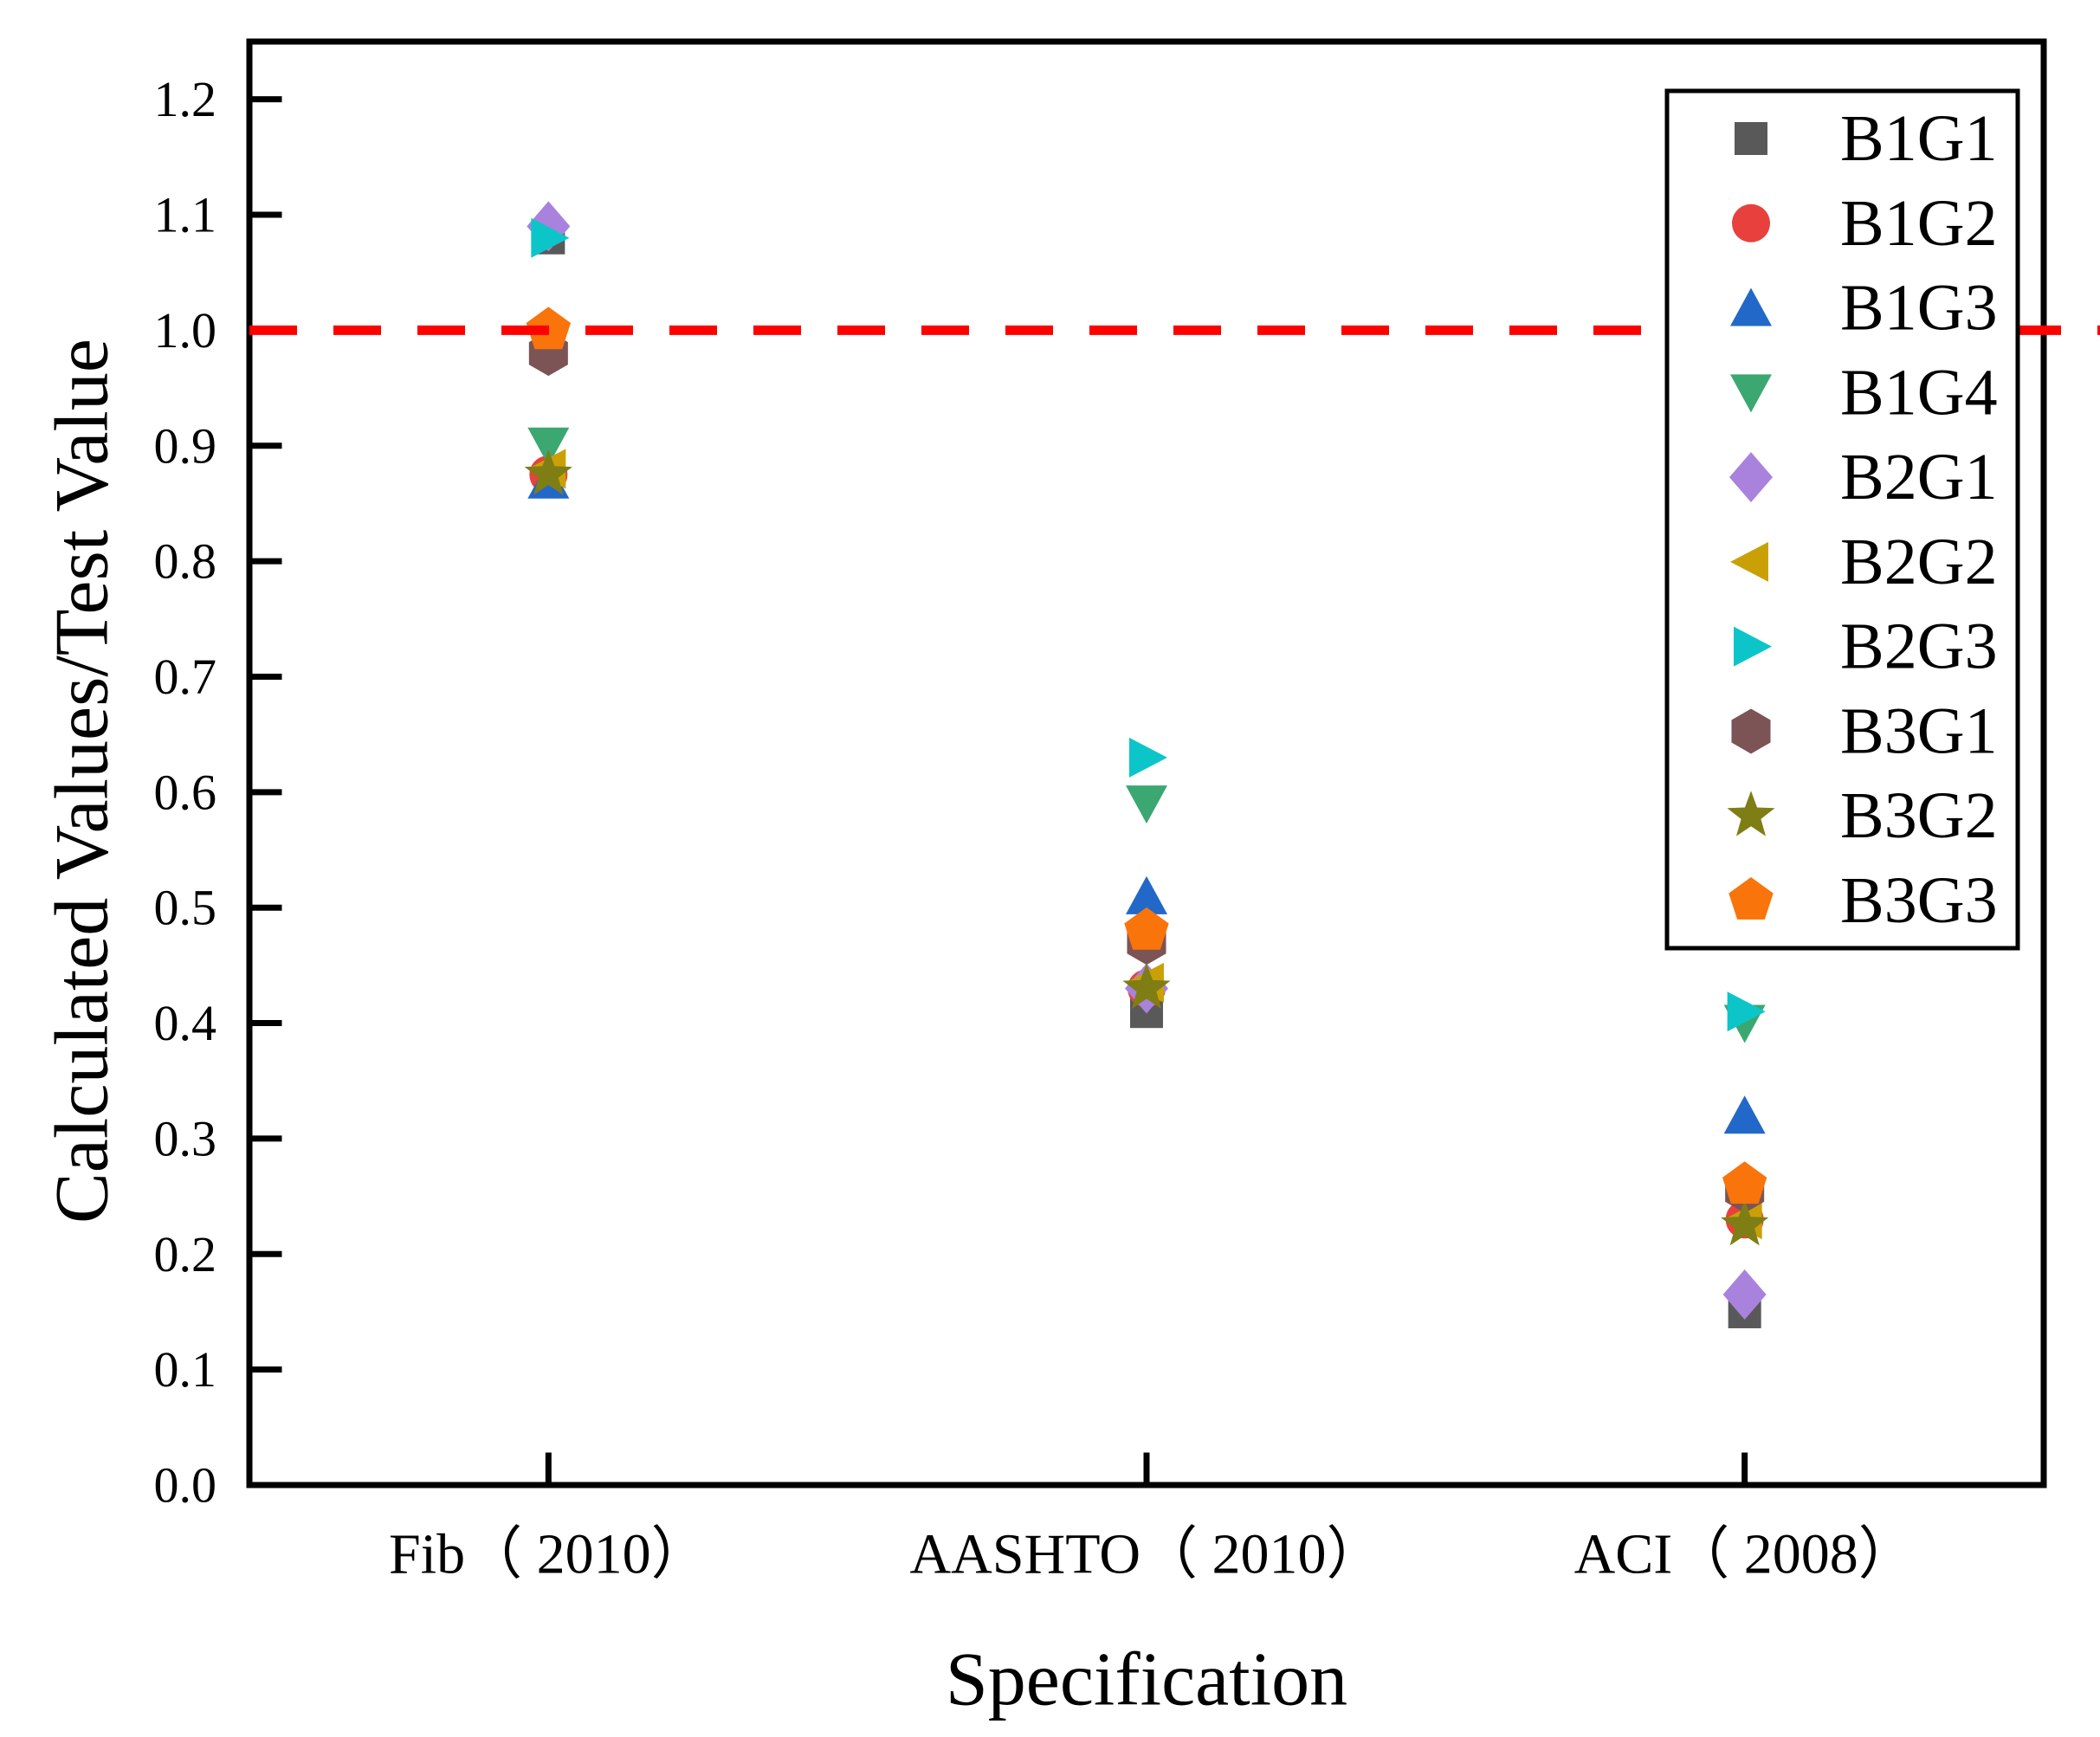  I want to click on legend-marker-b2g1, so click(1751, 478).